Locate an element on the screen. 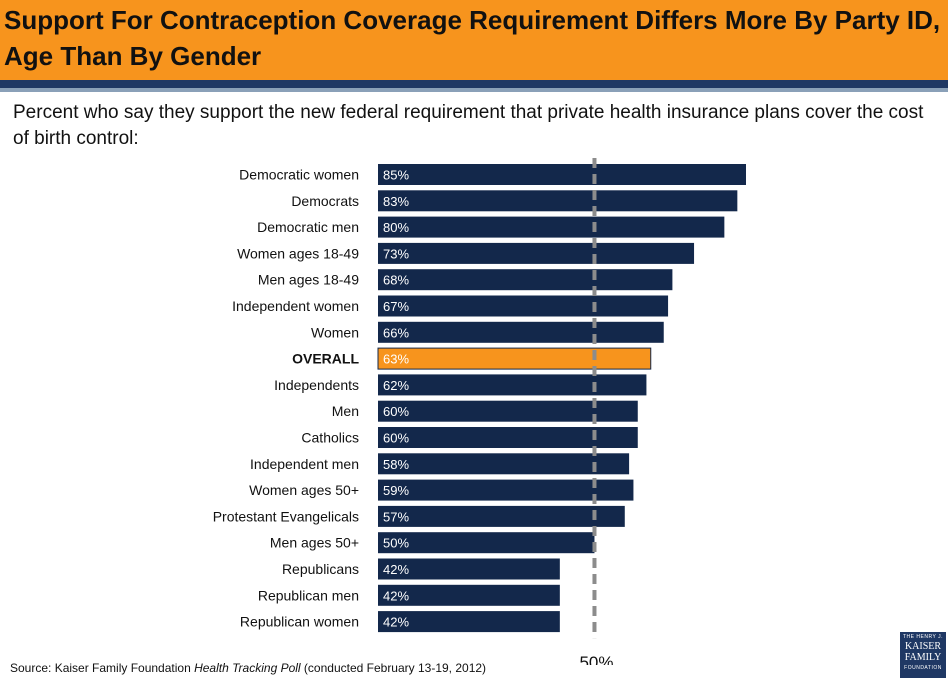 The width and height of the screenshot is (948, 683). data-label-overall: 63% is located at coordinates (396, 359).